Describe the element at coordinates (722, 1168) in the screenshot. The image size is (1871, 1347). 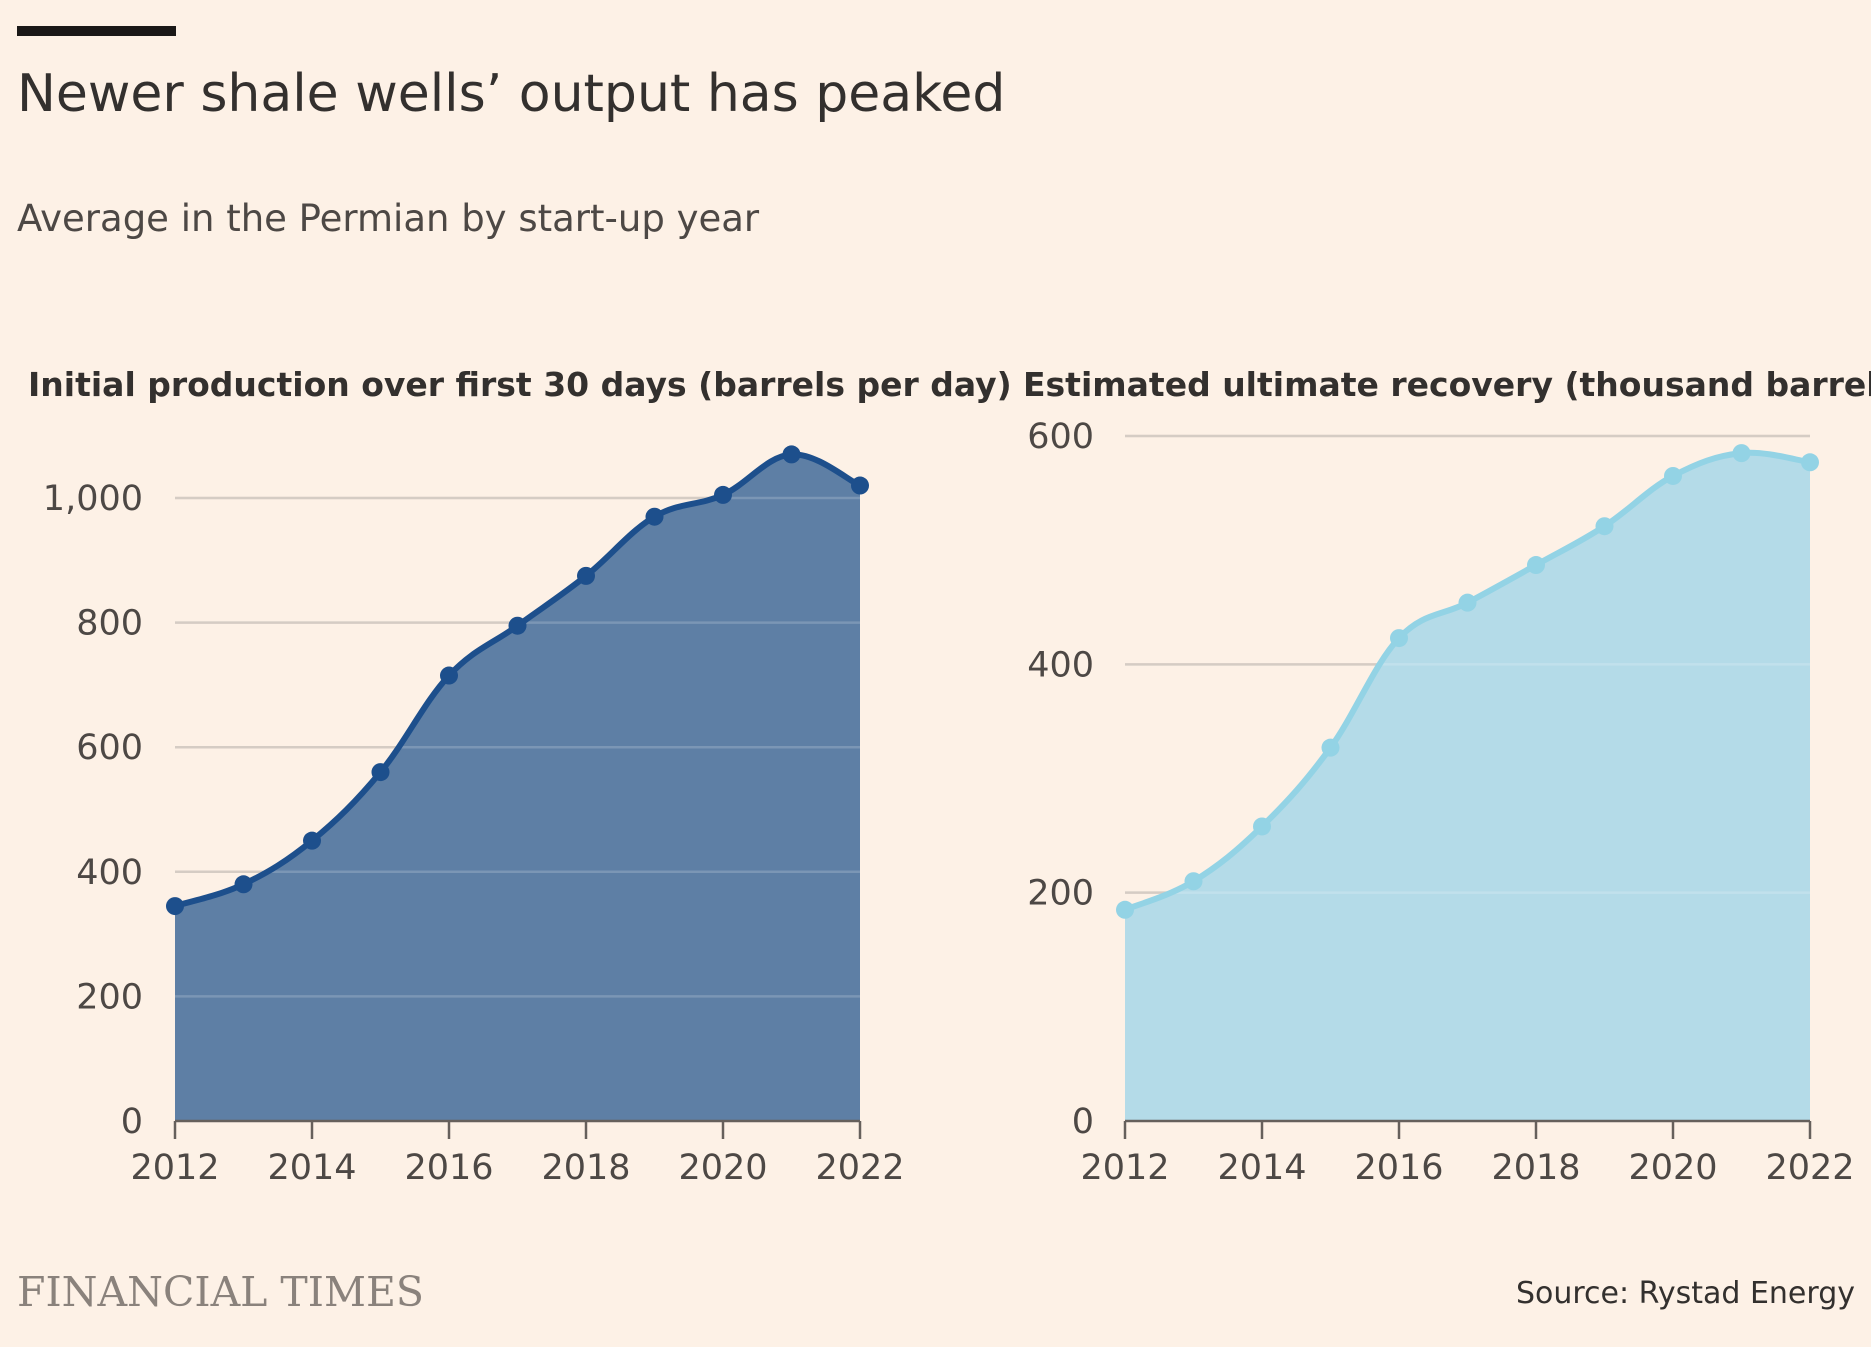
I see `left-x-tick-label: 2020` at that location.